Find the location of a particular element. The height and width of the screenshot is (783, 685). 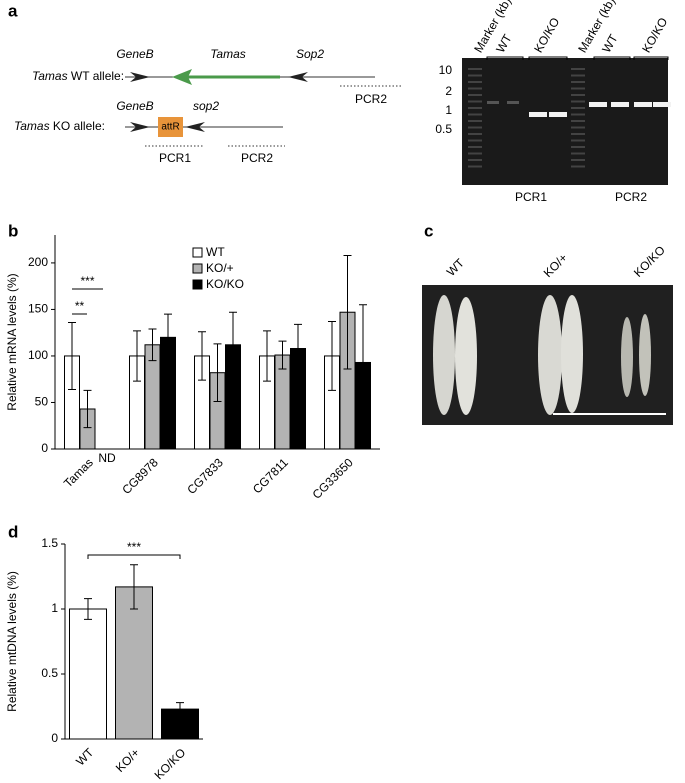

legend-label: WT is located at coordinates (215, 252).